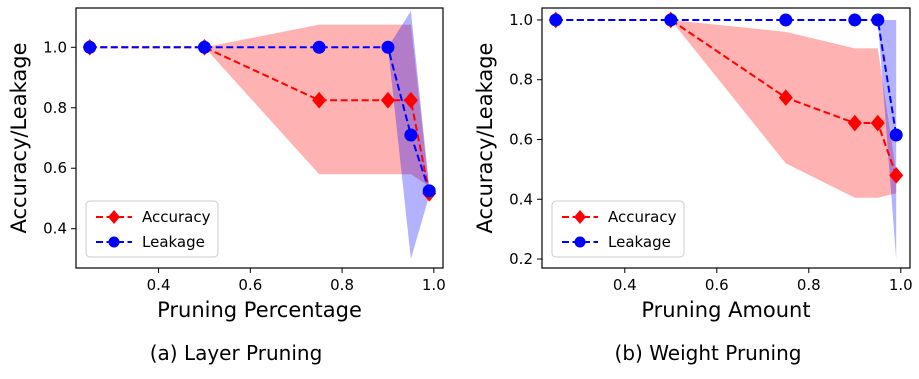 Image resolution: width=919 pixels, height=379 pixels. What do you see at coordinates (259, 310) in the screenshot?
I see `x-axis-label: Pruning Percentage` at bounding box center [259, 310].